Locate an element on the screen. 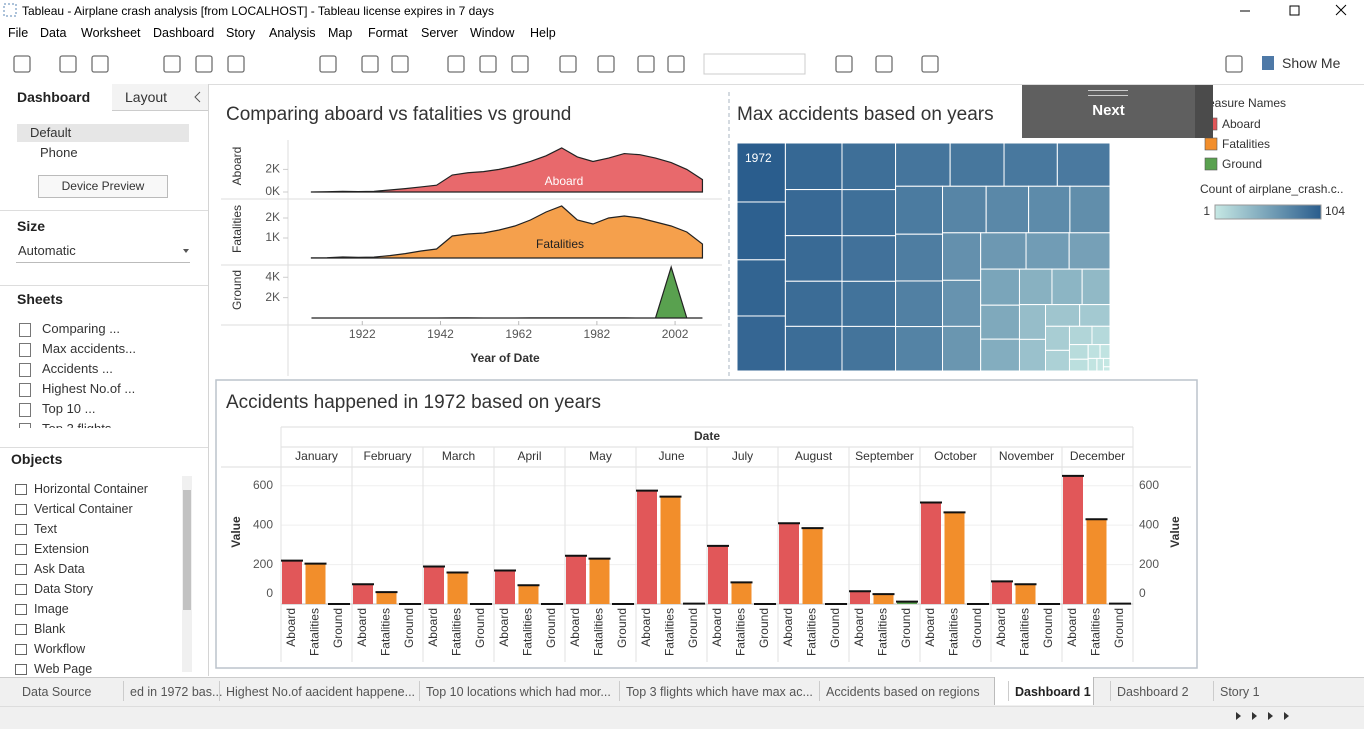  nav-arrow is located at coordinates (1238, 716).